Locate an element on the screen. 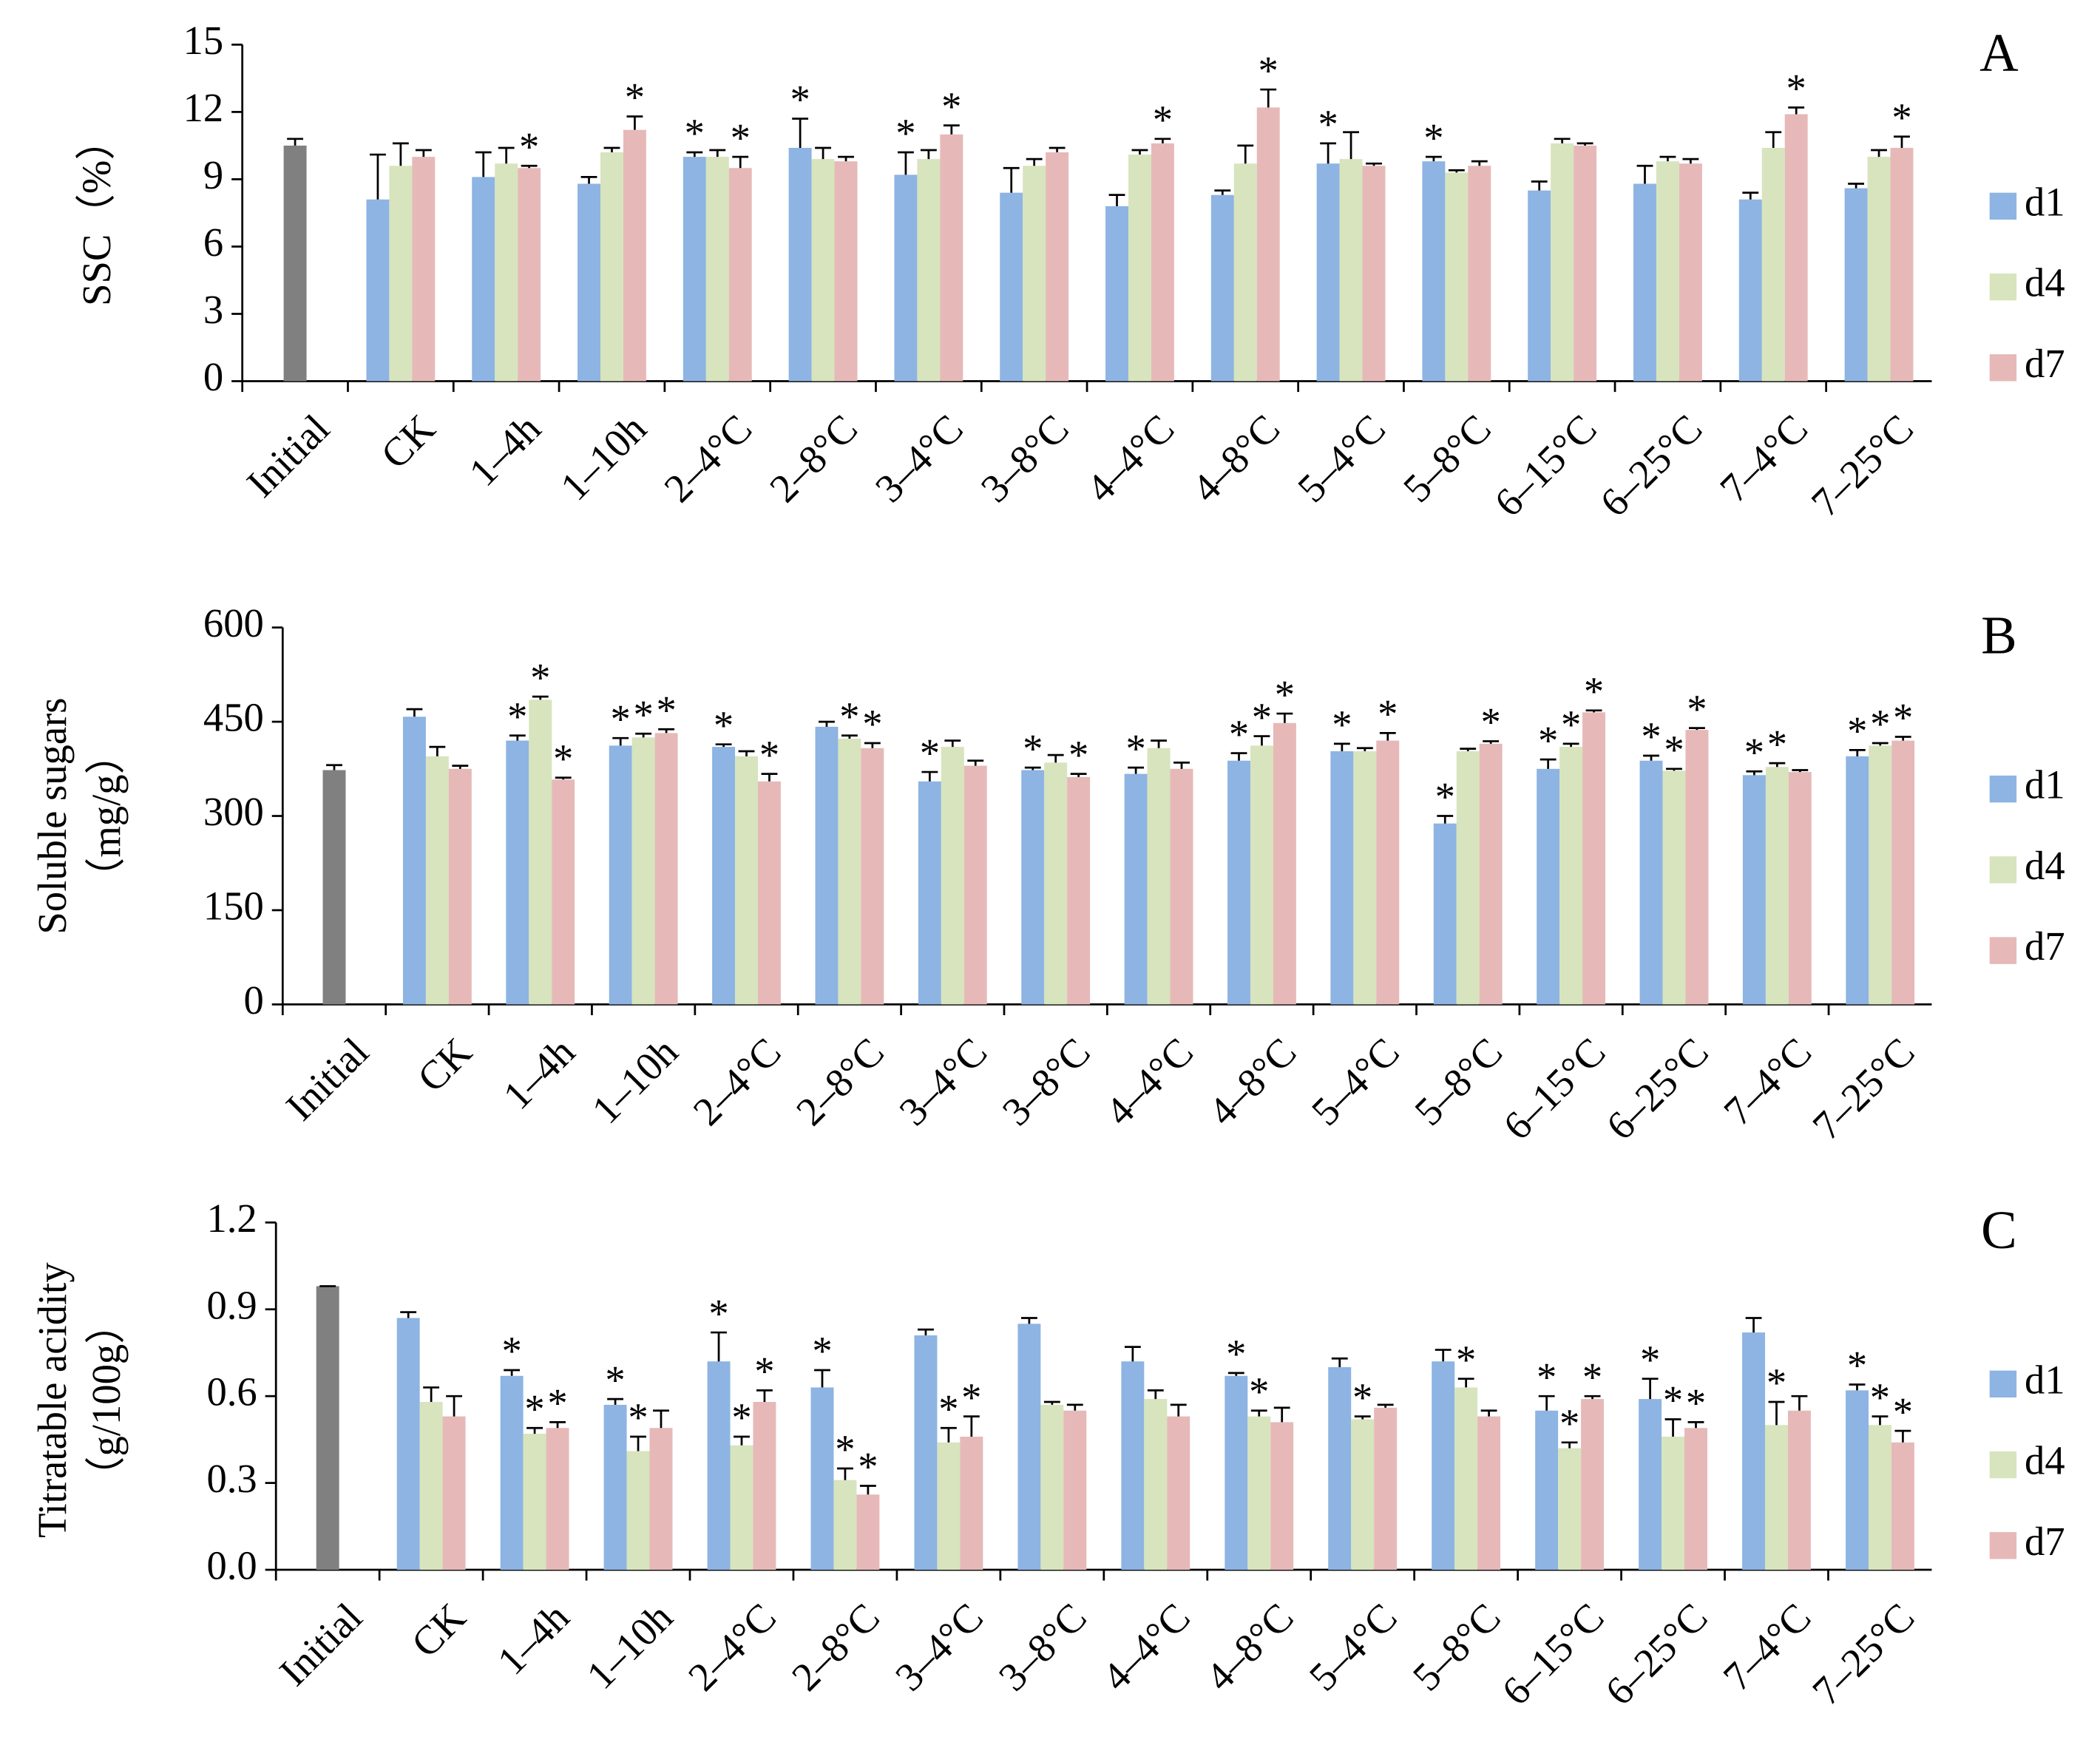  x-tick-label: 5–4°C is located at coordinates (1341, 458).